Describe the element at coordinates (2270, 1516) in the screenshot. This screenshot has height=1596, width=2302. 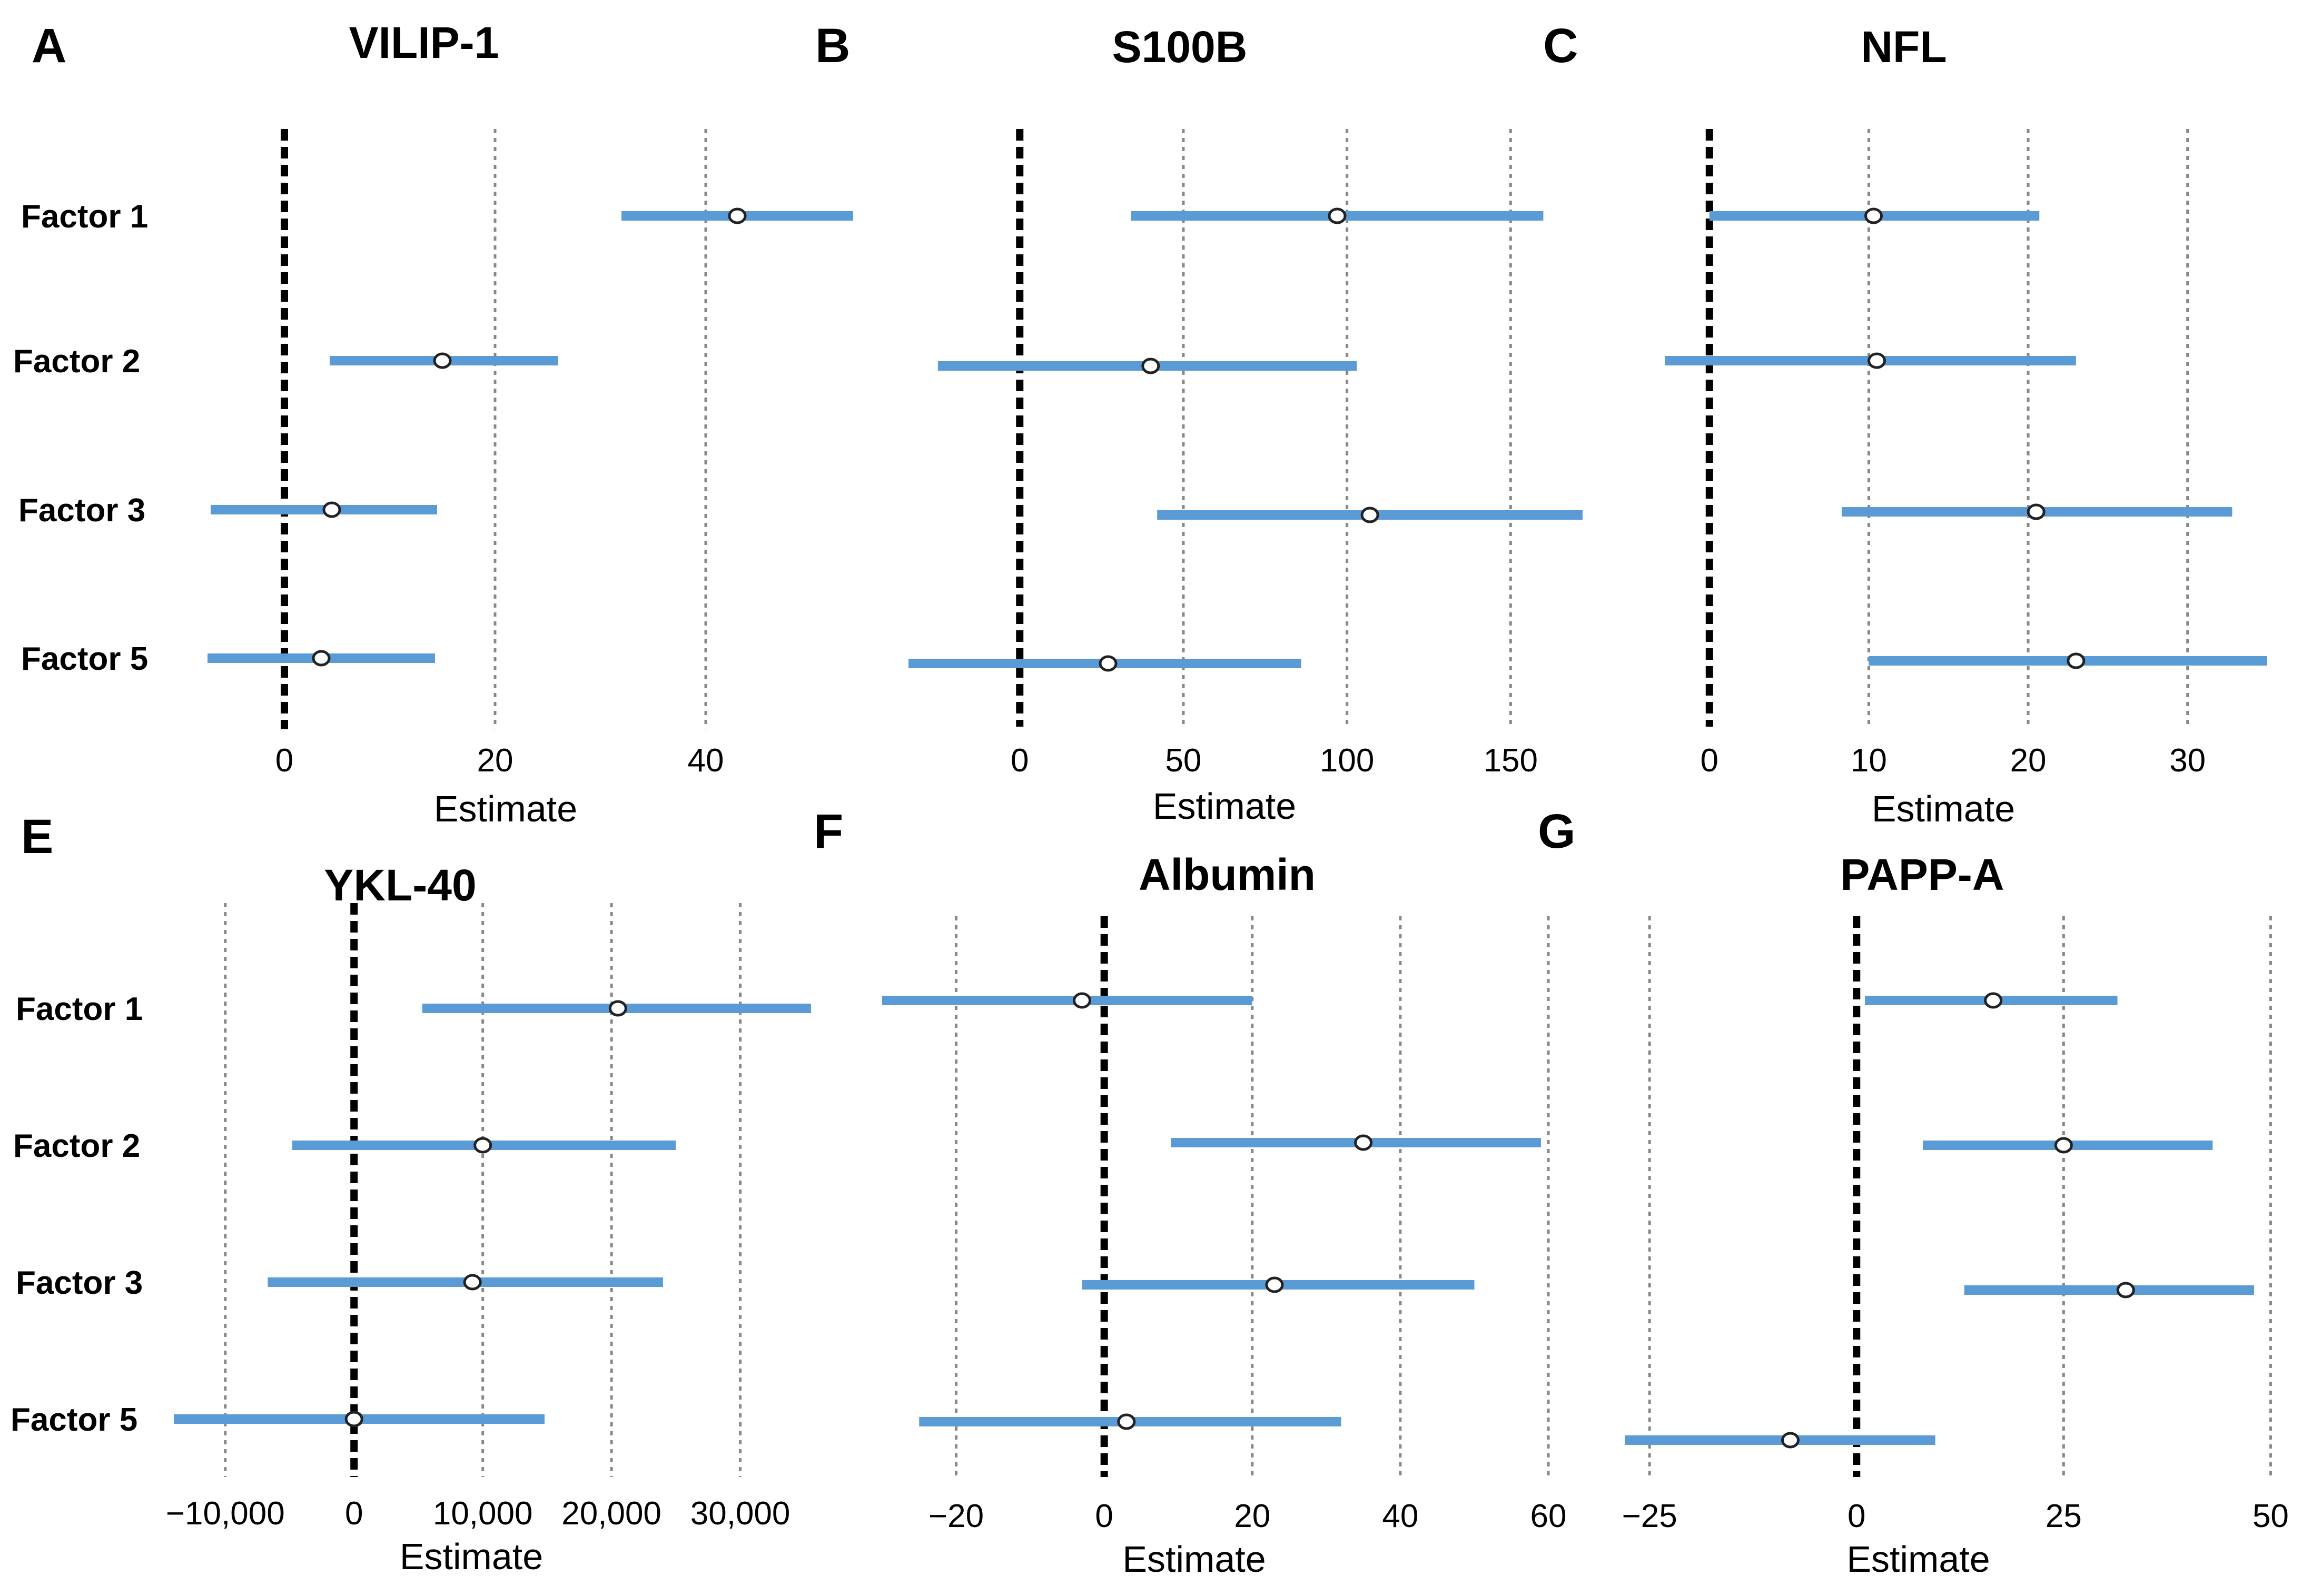
I see `panel-g-tick-label: 50` at that location.